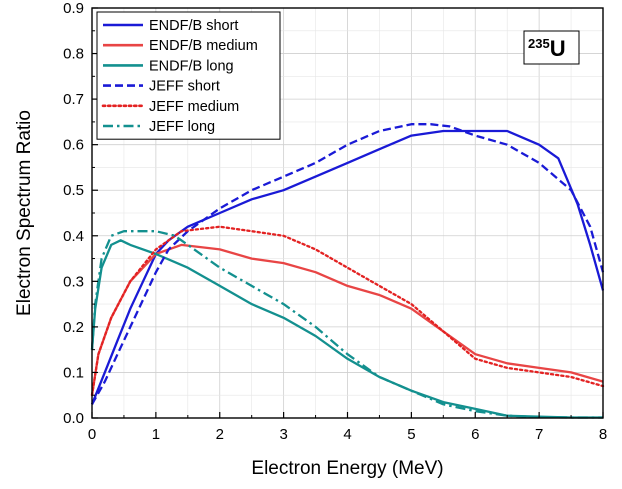 The width and height of the screenshot is (622, 489). What do you see at coordinates (558, 48) in the screenshot?
I see `isotope-symbol: U` at bounding box center [558, 48].